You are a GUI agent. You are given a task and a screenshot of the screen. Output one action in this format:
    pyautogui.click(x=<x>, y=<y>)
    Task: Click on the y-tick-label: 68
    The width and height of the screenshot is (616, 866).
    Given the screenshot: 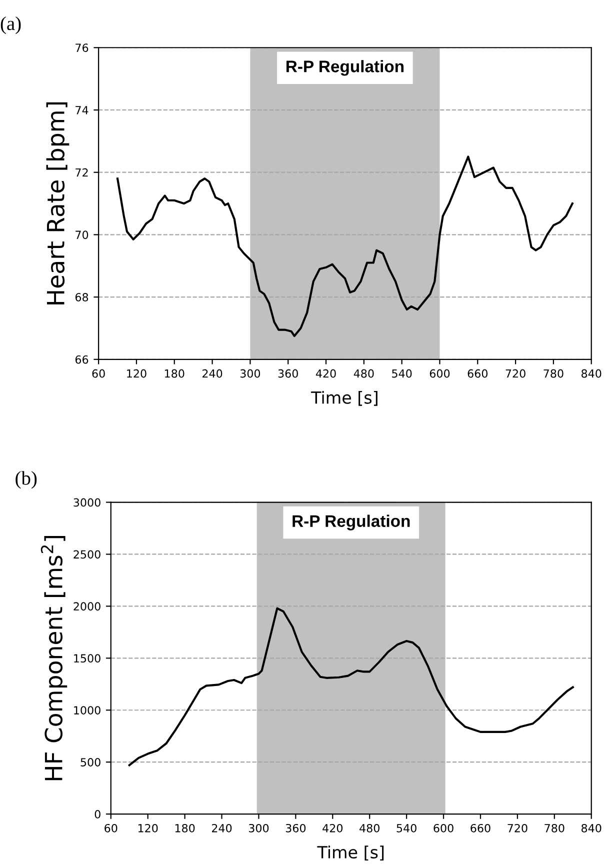 What is the action you would take?
    pyautogui.click(x=81, y=297)
    